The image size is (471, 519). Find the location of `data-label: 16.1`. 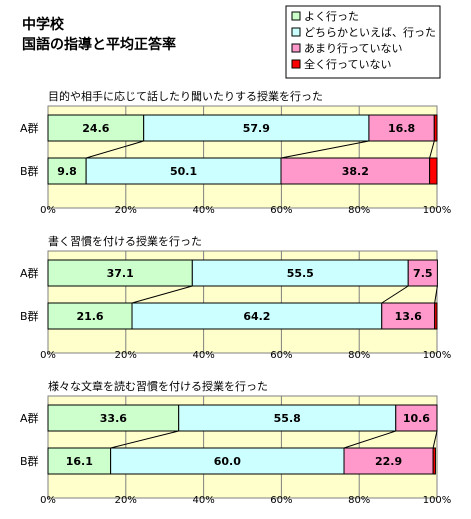

data-label: 16.1 is located at coordinates (79, 461).